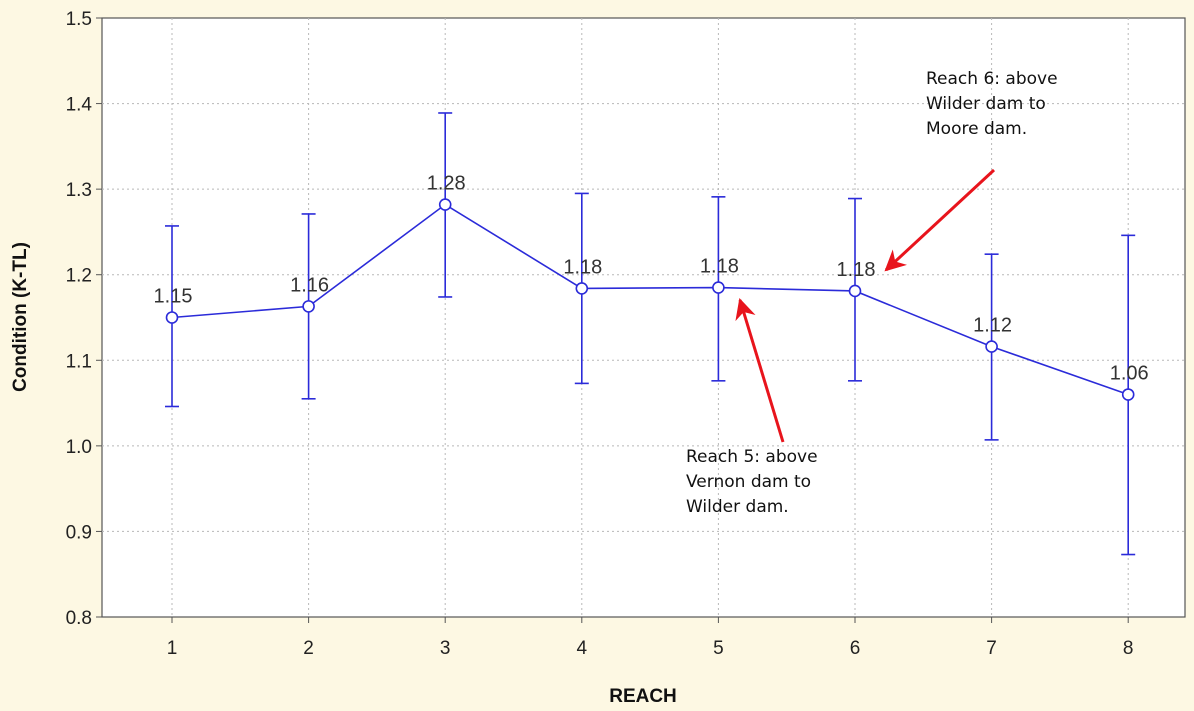 Image resolution: width=1194 pixels, height=711 pixels. Describe the element at coordinates (79, 532) in the screenshot. I see `y-tick-label: 0.9` at that location.